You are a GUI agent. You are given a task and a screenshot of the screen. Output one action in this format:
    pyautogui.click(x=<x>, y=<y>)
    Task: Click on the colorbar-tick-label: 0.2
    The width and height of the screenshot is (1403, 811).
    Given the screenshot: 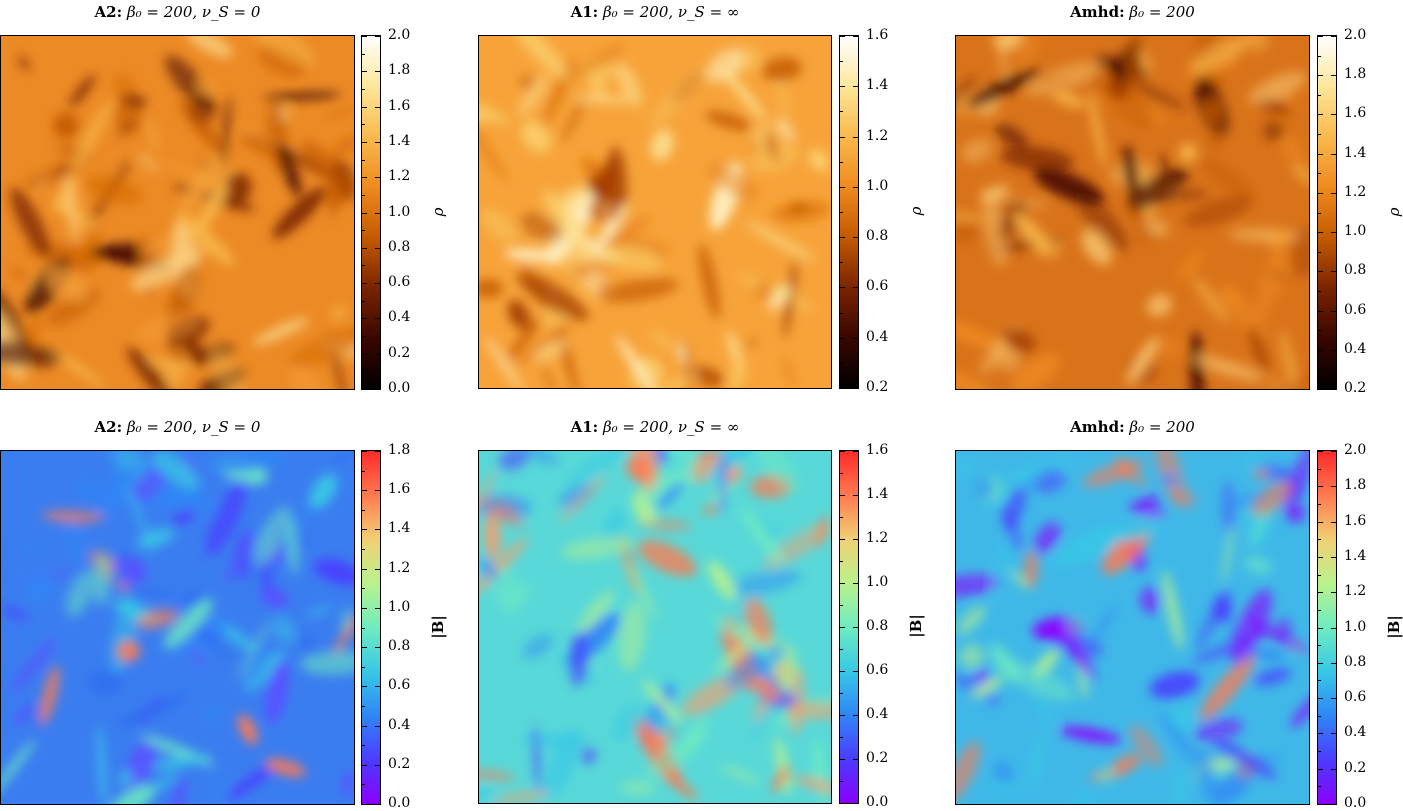 What is the action you would take?
    pyautogui.click(x=399, y=763)
    